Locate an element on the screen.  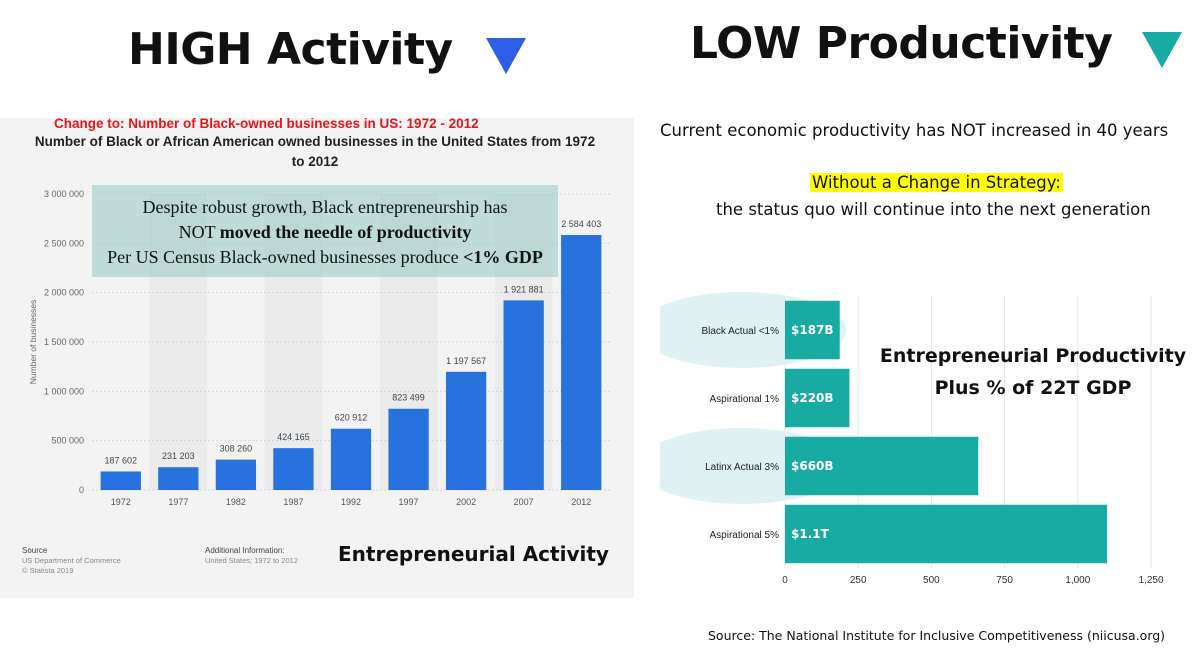
x-tick-label: 2002 is located at coordinates (466, 502).